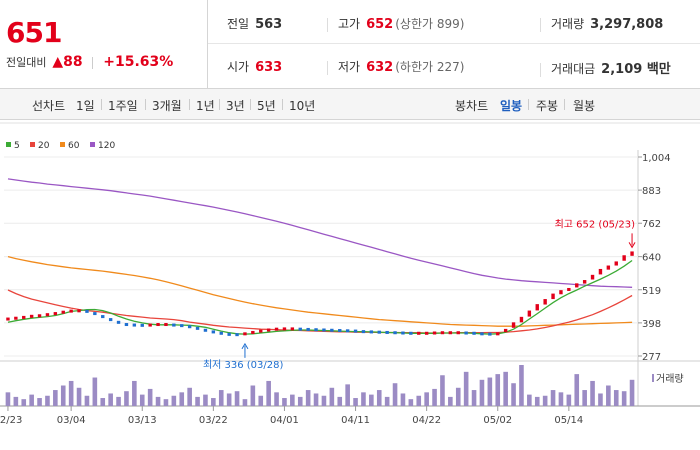  Describe the element at coordinates (349, 24) in the screenshot. I see `stat-high-label: 고가` at that location.